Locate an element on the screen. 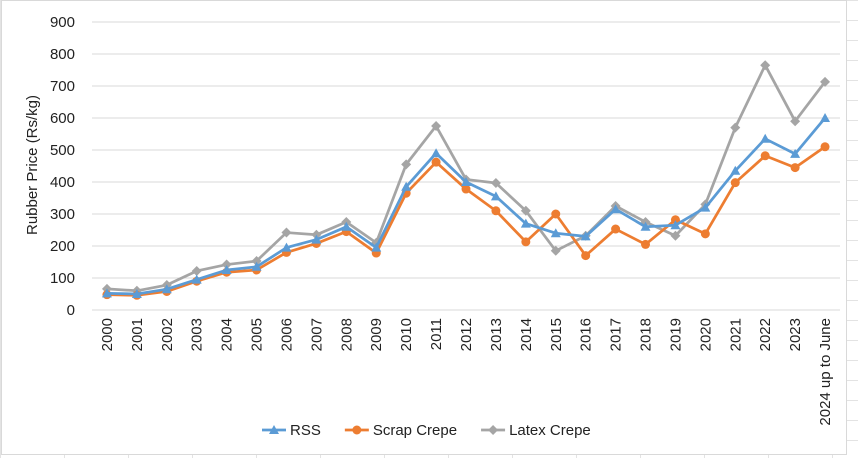  x-tick-label: 2023 is located at coordinates (795, 334).